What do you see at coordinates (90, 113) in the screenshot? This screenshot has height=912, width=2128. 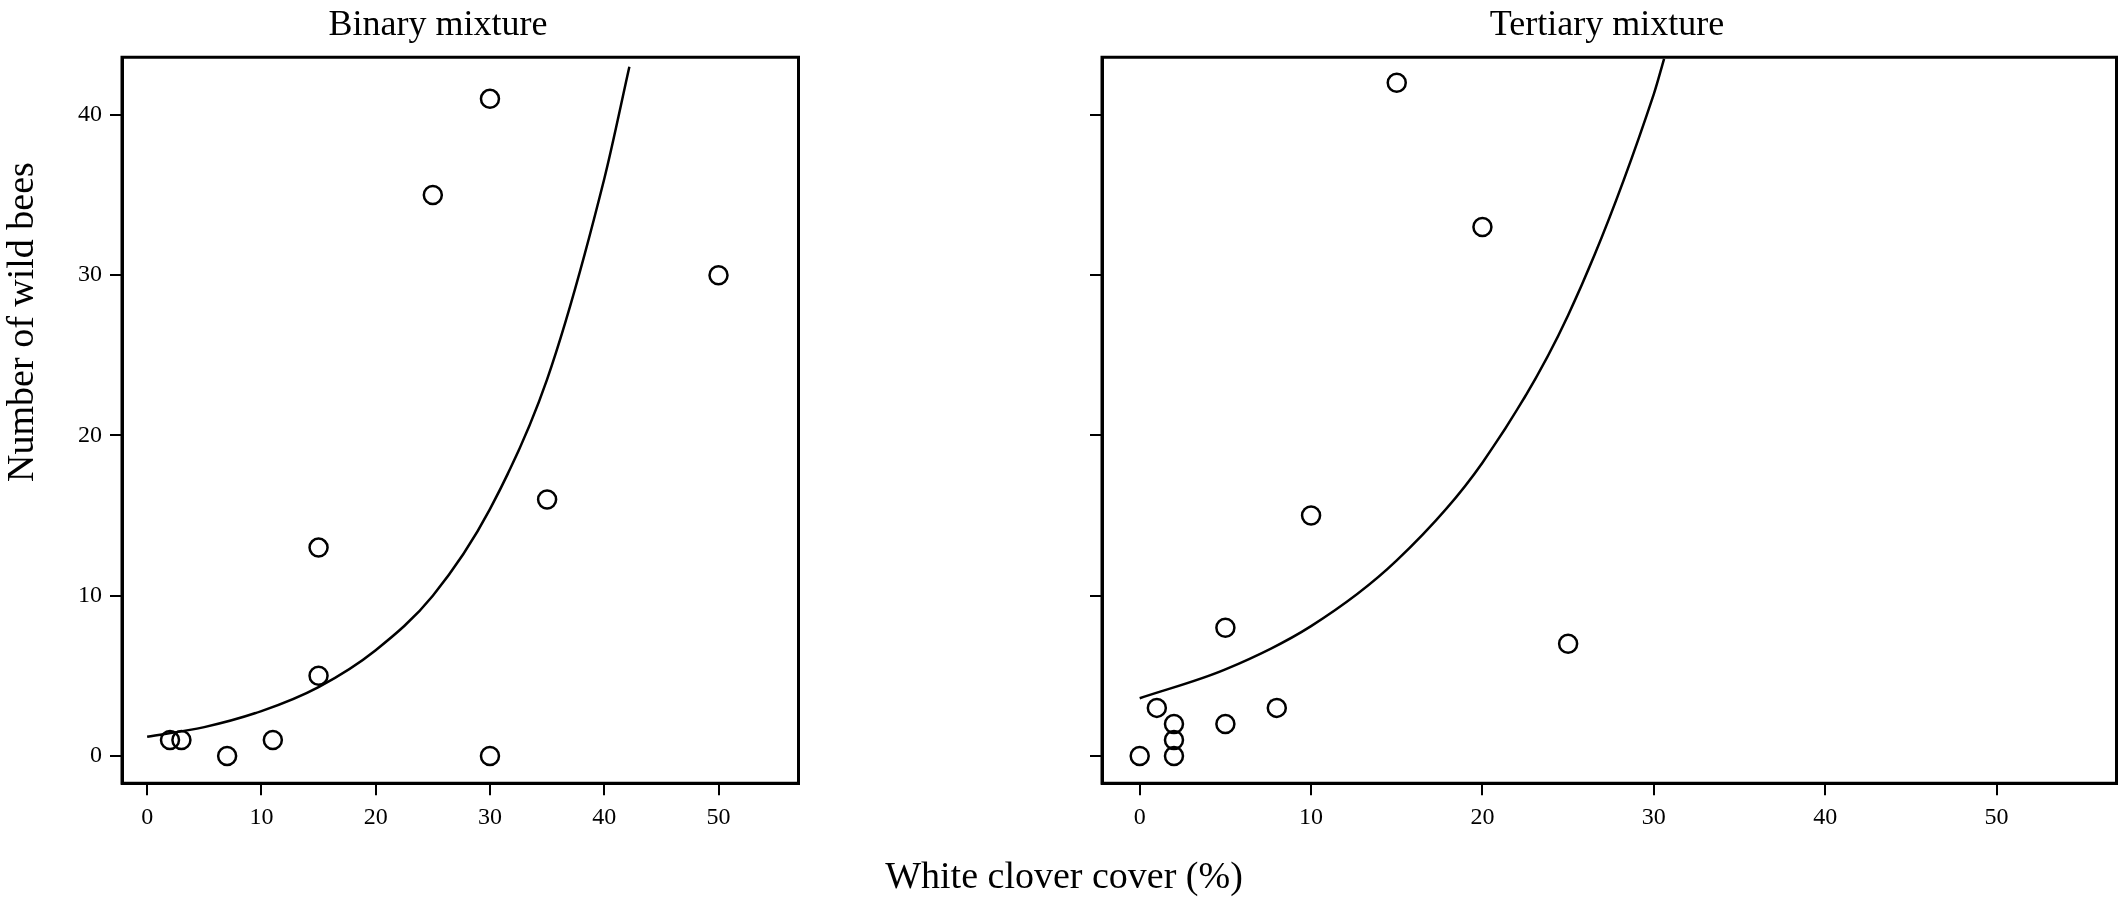 I see `y-tick-label: 40` at bounding box center [90, 113].